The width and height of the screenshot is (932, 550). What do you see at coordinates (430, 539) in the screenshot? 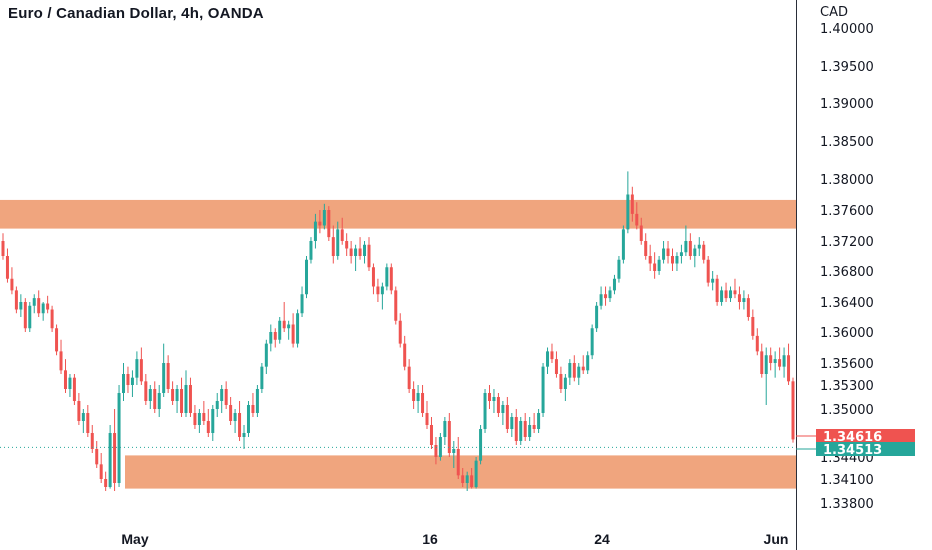
I see `time-tick-label: 16` at bounding box center [430, 539].